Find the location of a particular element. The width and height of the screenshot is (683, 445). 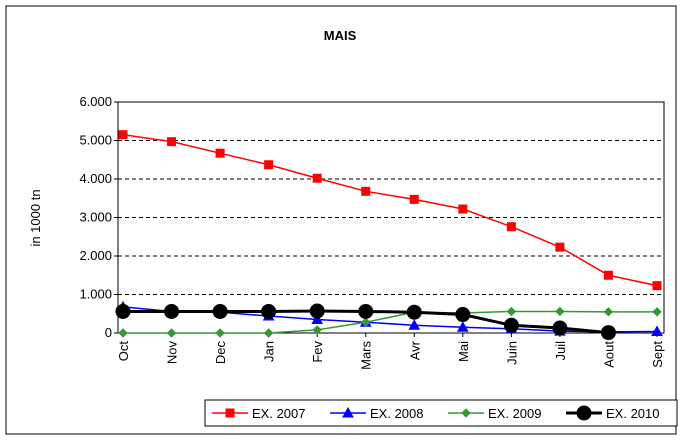

x-tick-label: Sept is located at coordinates (657, 354).